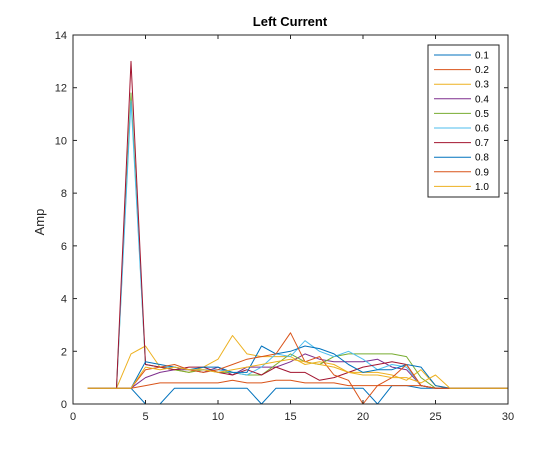 Image resolution: width=560 pixels, height=454 pixels. Describe the element at coordinates (64, 405) in the screenshot. I see `y-tick-label: 0` at that location.